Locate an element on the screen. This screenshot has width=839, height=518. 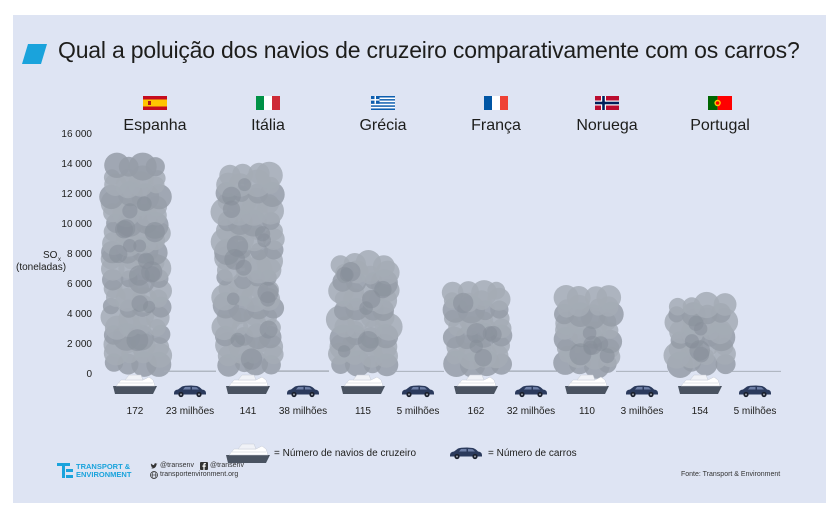
source-note: Fonte: Transport & Environment is located at coordinates (731, 474).